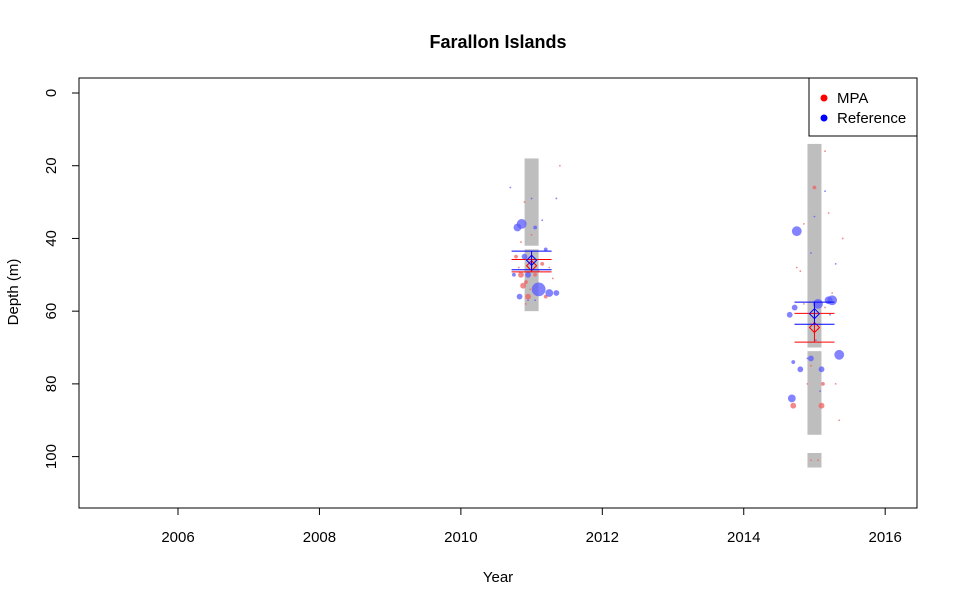 The image size is (958, 606). I want to click on x-axis-label: Year, so click(498, 577).